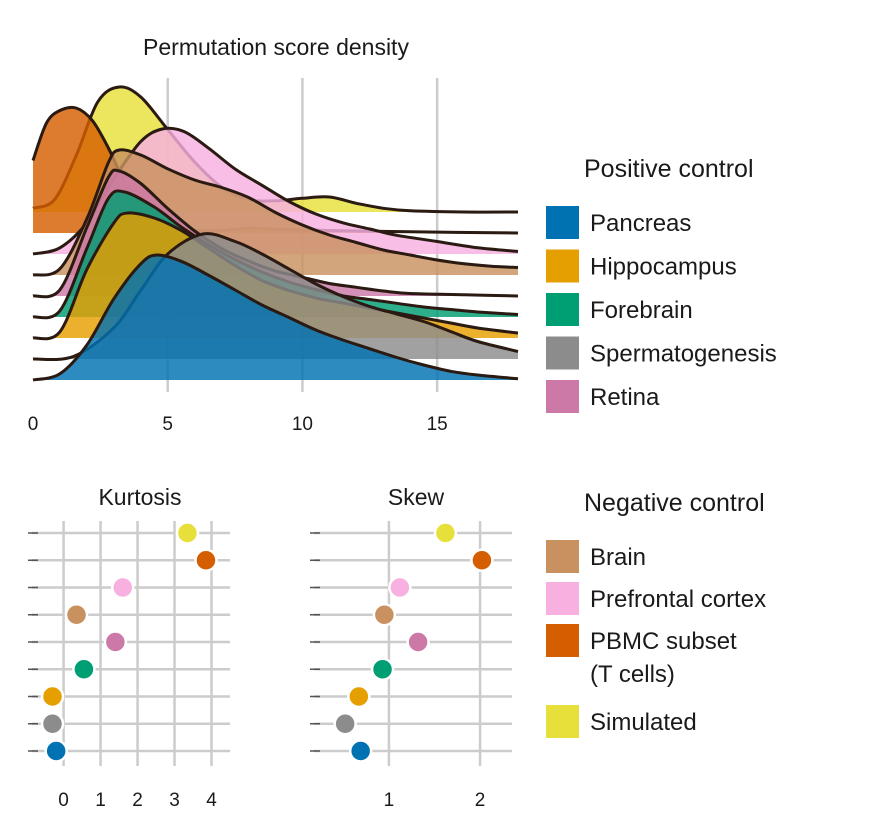 This screenshot has width=883, height=820. What do you see at coordinates (389, 800) in the screenshot?
I see `skew-tick-label-1: 1` at bounding box center [389, 800].